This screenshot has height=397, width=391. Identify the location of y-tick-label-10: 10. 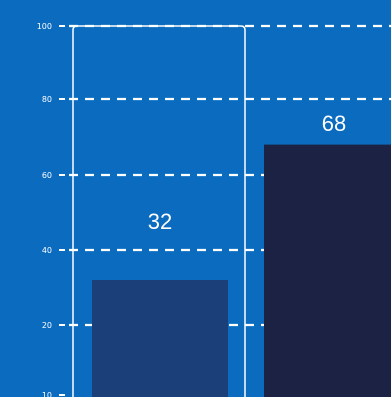
(47, 394).